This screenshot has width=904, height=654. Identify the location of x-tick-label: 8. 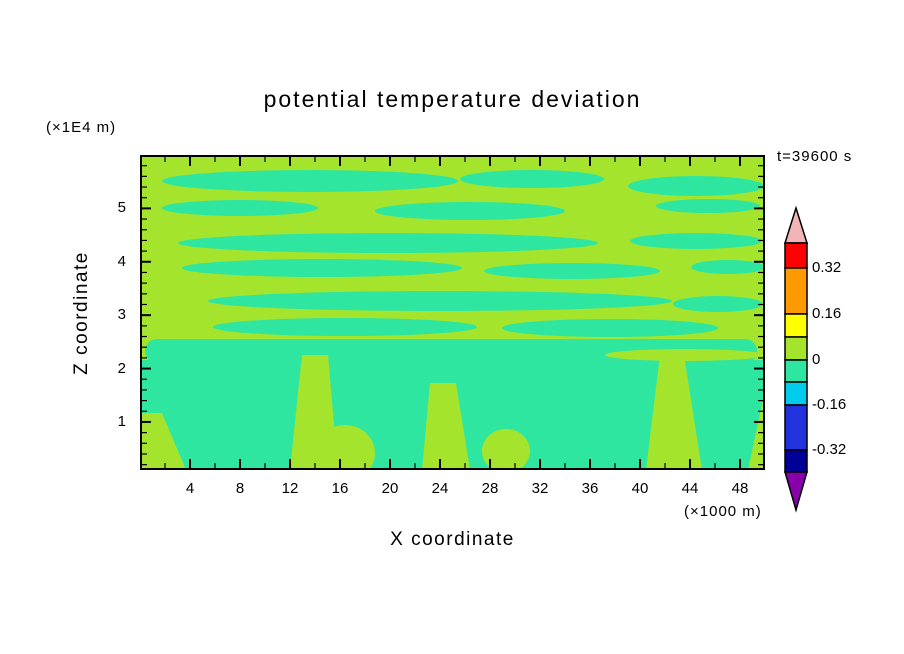
(240, 488).